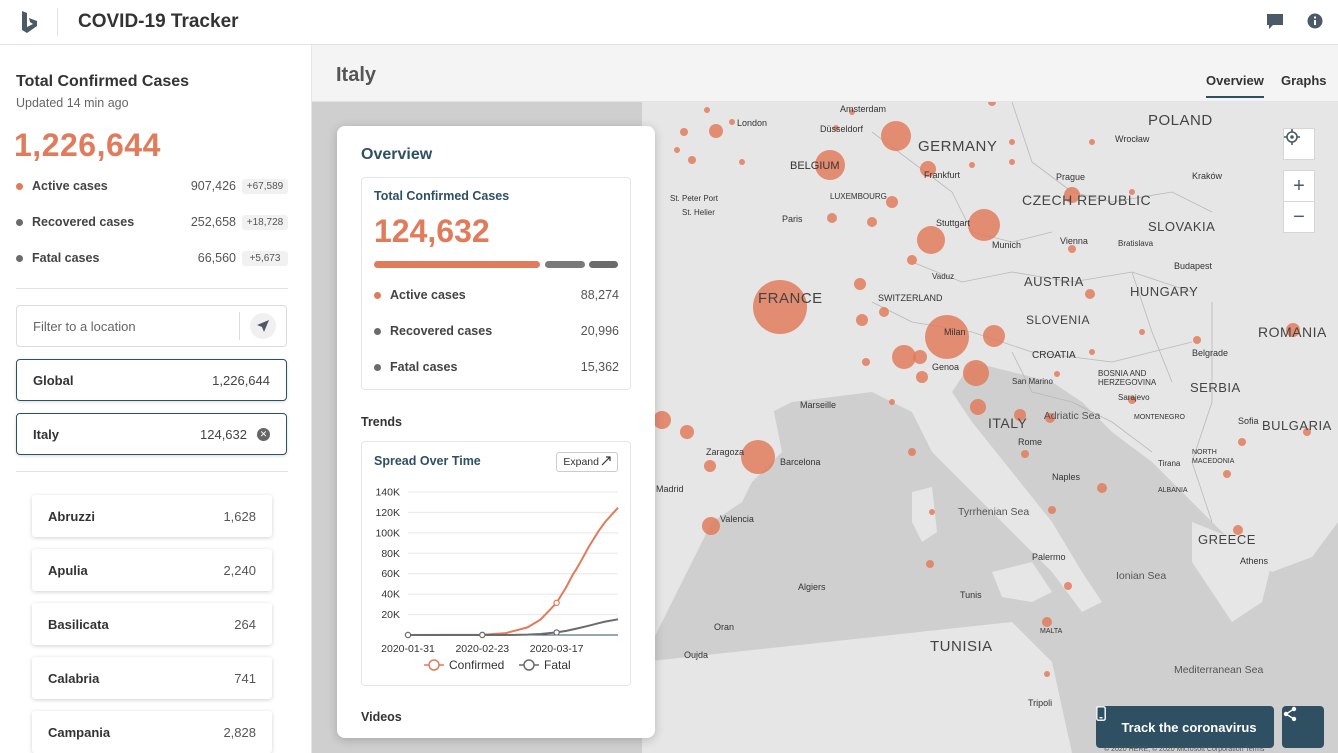  What do you see at coordinates (1292, 332) in the screenshot?
I see `map-label: ROMANIA` at bounding box center [1292, 332].